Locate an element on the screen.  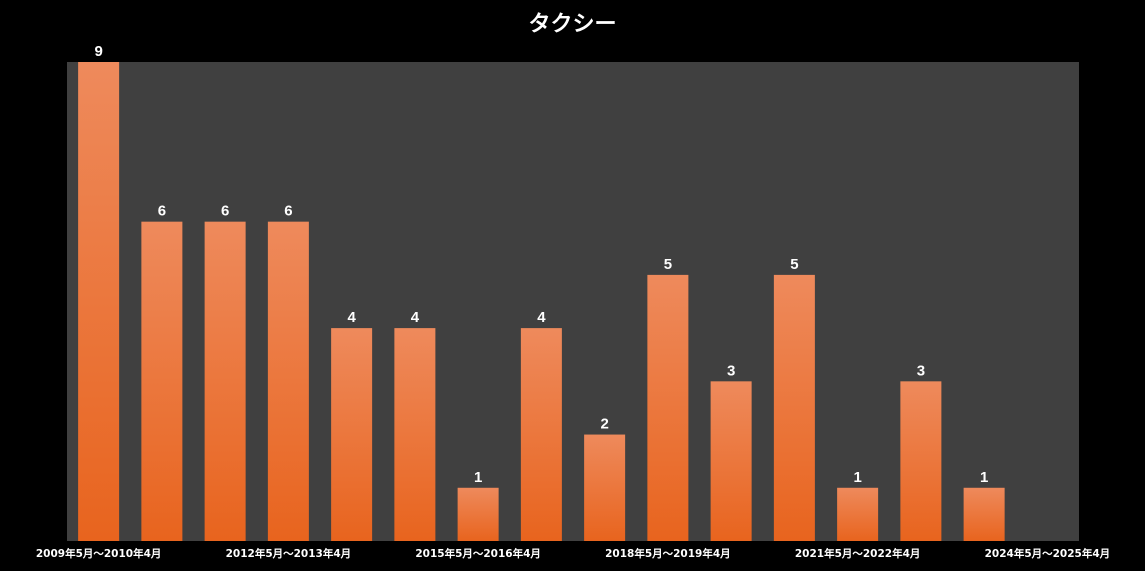
x-tick-label: 2009年5月～2010年4月 is located at coordinates (99, 553).